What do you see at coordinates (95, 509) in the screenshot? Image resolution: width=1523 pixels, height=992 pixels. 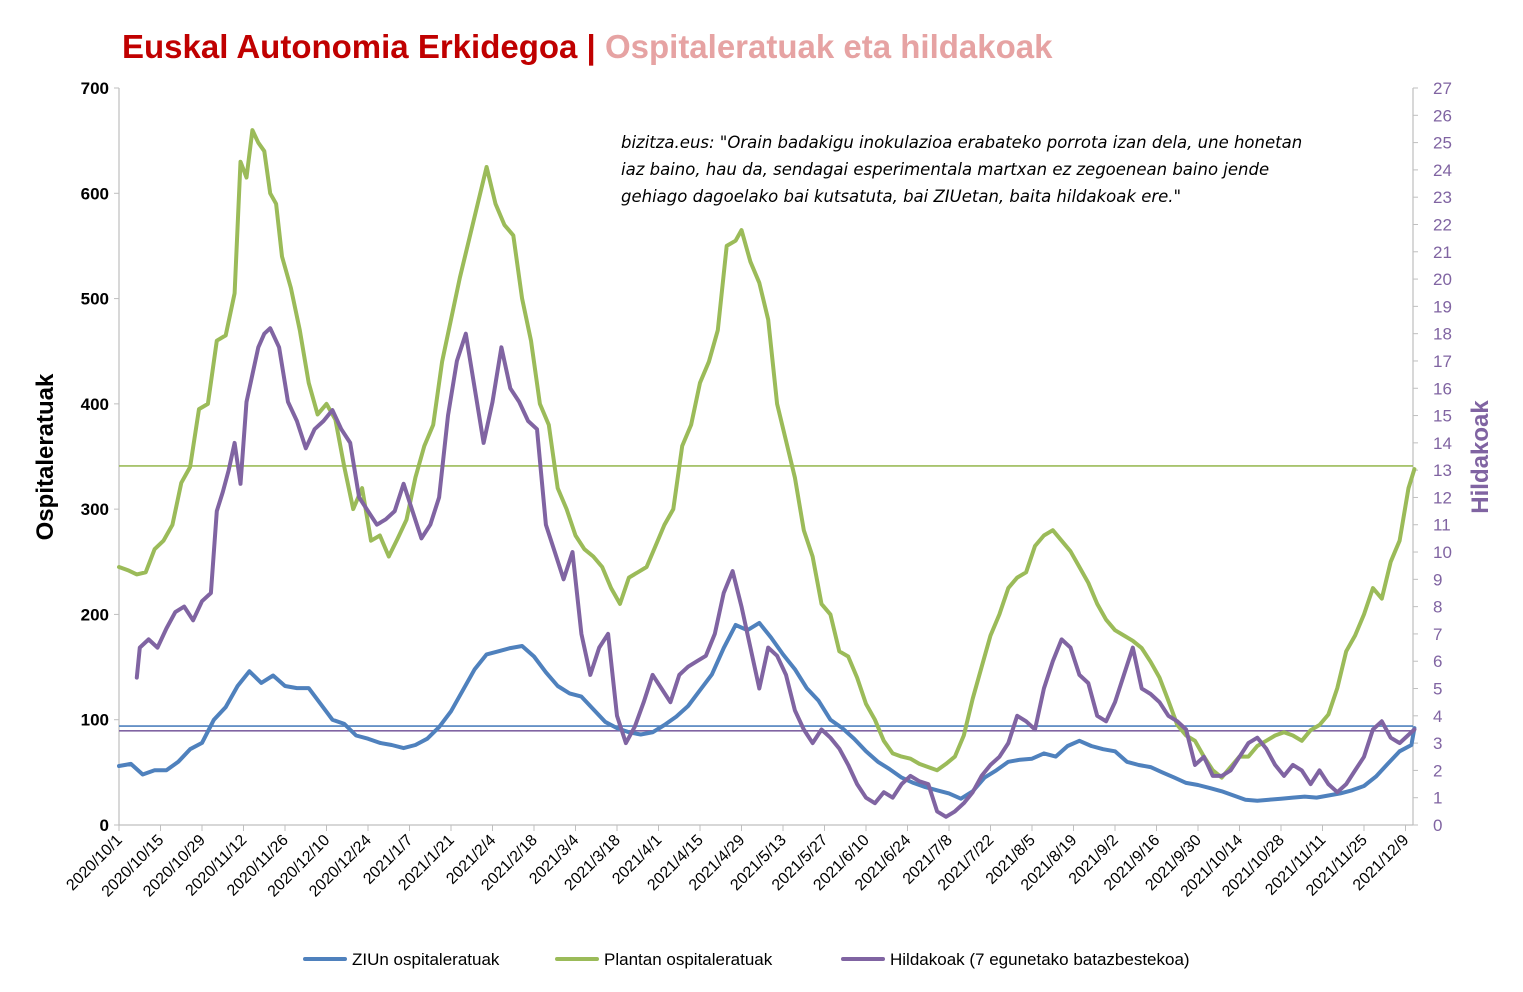 I see `y-left-tick-label: 300` at bounding box center [95, 509].